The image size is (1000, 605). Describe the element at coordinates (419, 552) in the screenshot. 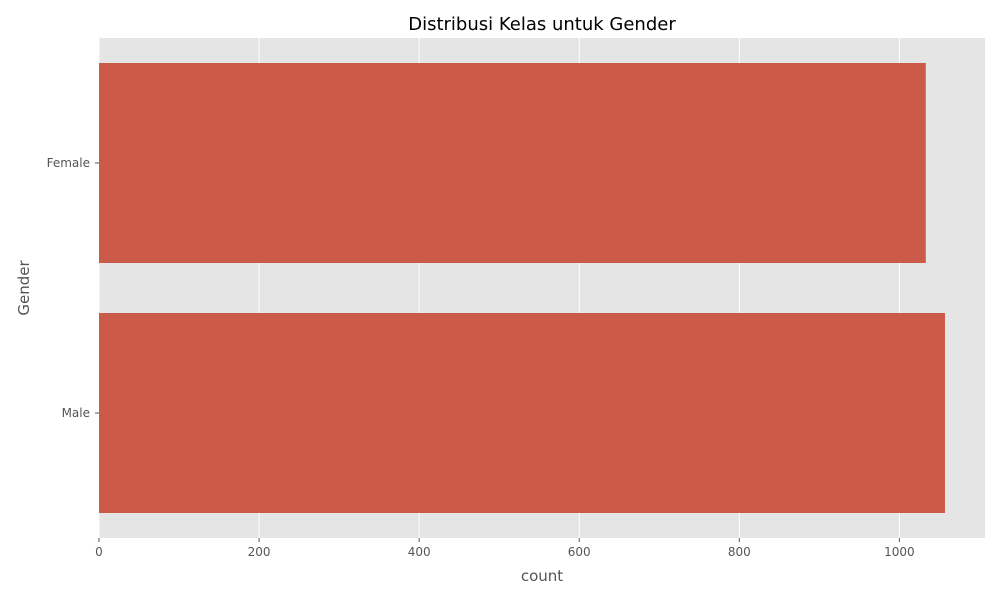

I see `x-tick-label: 400` at that location.